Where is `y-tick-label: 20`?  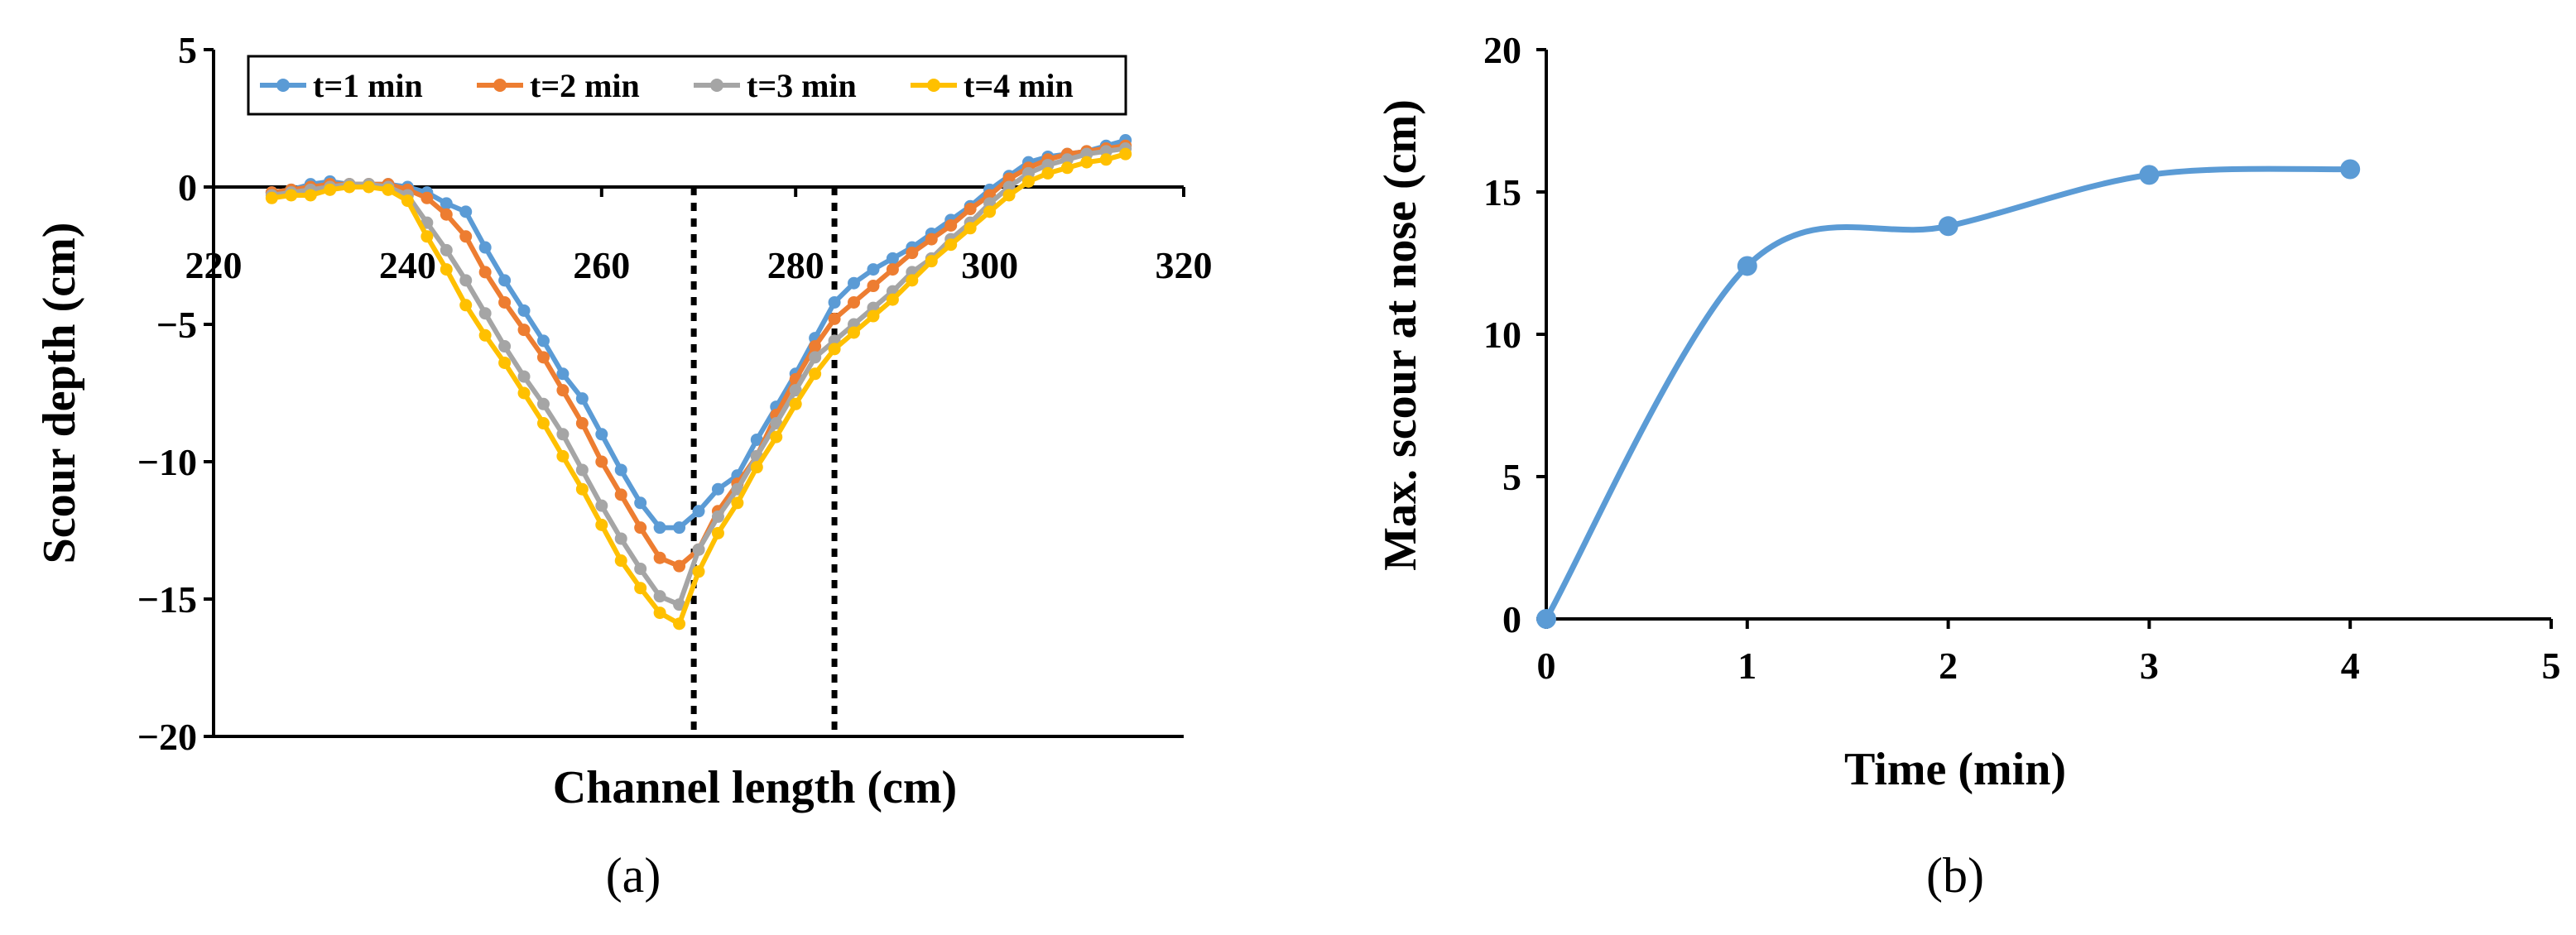
y-tick-label: 20 is located at coordinates (1502, 50).